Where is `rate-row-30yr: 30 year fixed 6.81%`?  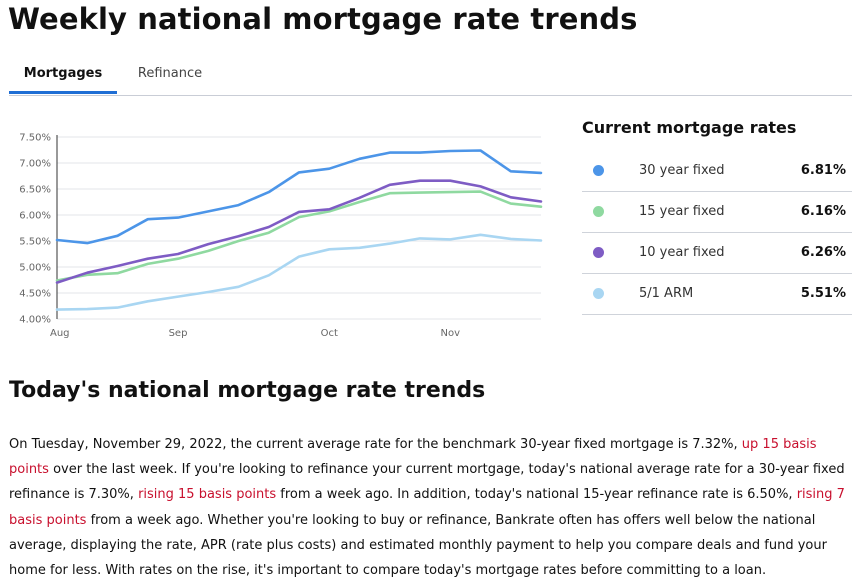
rate-row-30yr: 30 year fixed 6.81% is located at coordinates (717, 171).